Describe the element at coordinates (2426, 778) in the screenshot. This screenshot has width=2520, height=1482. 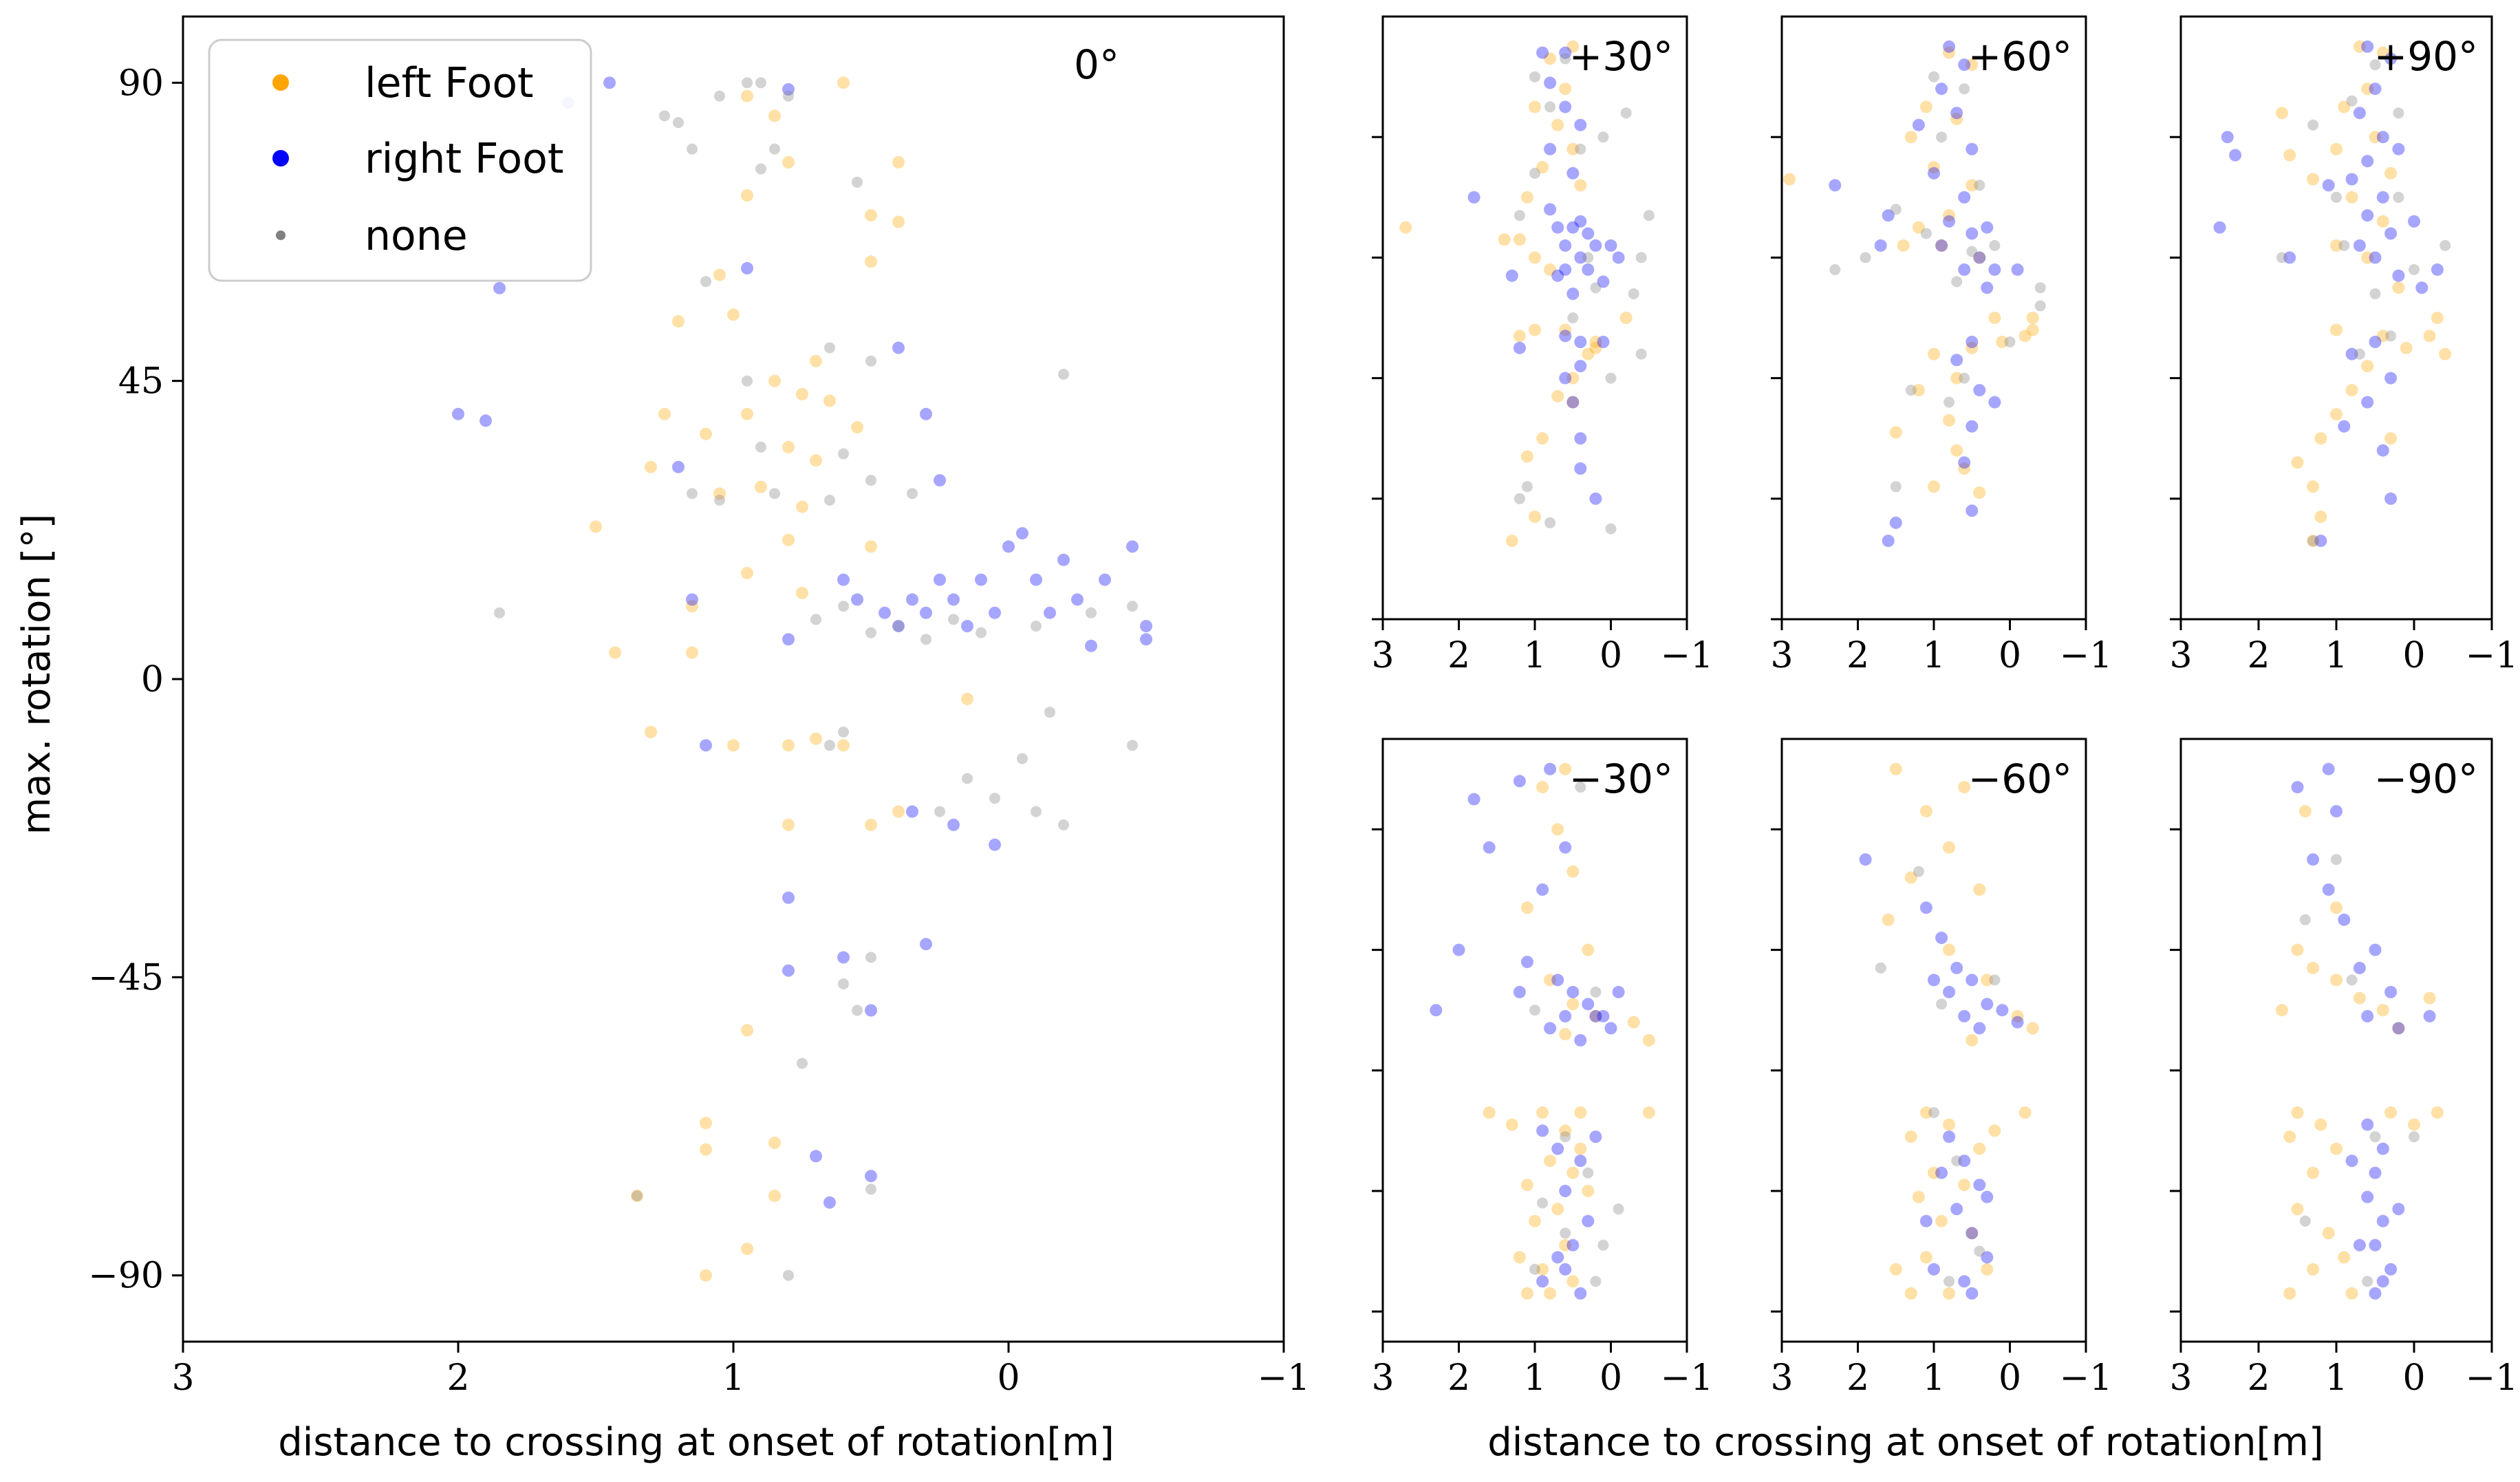
I see `panel-minus-90-deg-title: −90°` at that location.